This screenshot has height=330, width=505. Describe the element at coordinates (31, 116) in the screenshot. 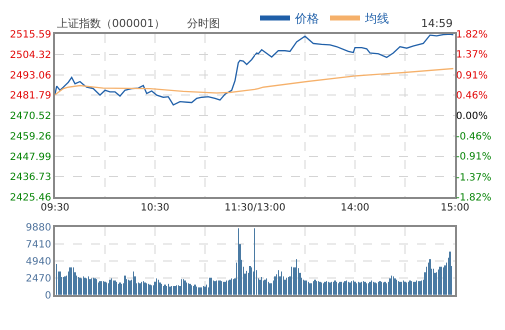

I see `y-tick-label: 2470.52` at that location.